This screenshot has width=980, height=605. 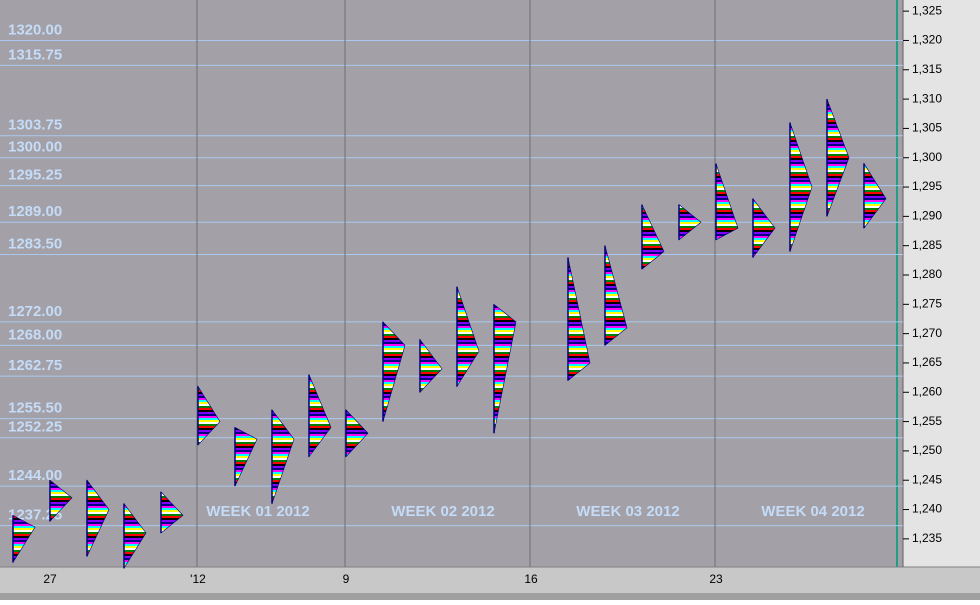 What do you see at coordinates (927, 538) in the screenshot?
I see `y-tick-label: 1,235` at bounding box center [927, 538].